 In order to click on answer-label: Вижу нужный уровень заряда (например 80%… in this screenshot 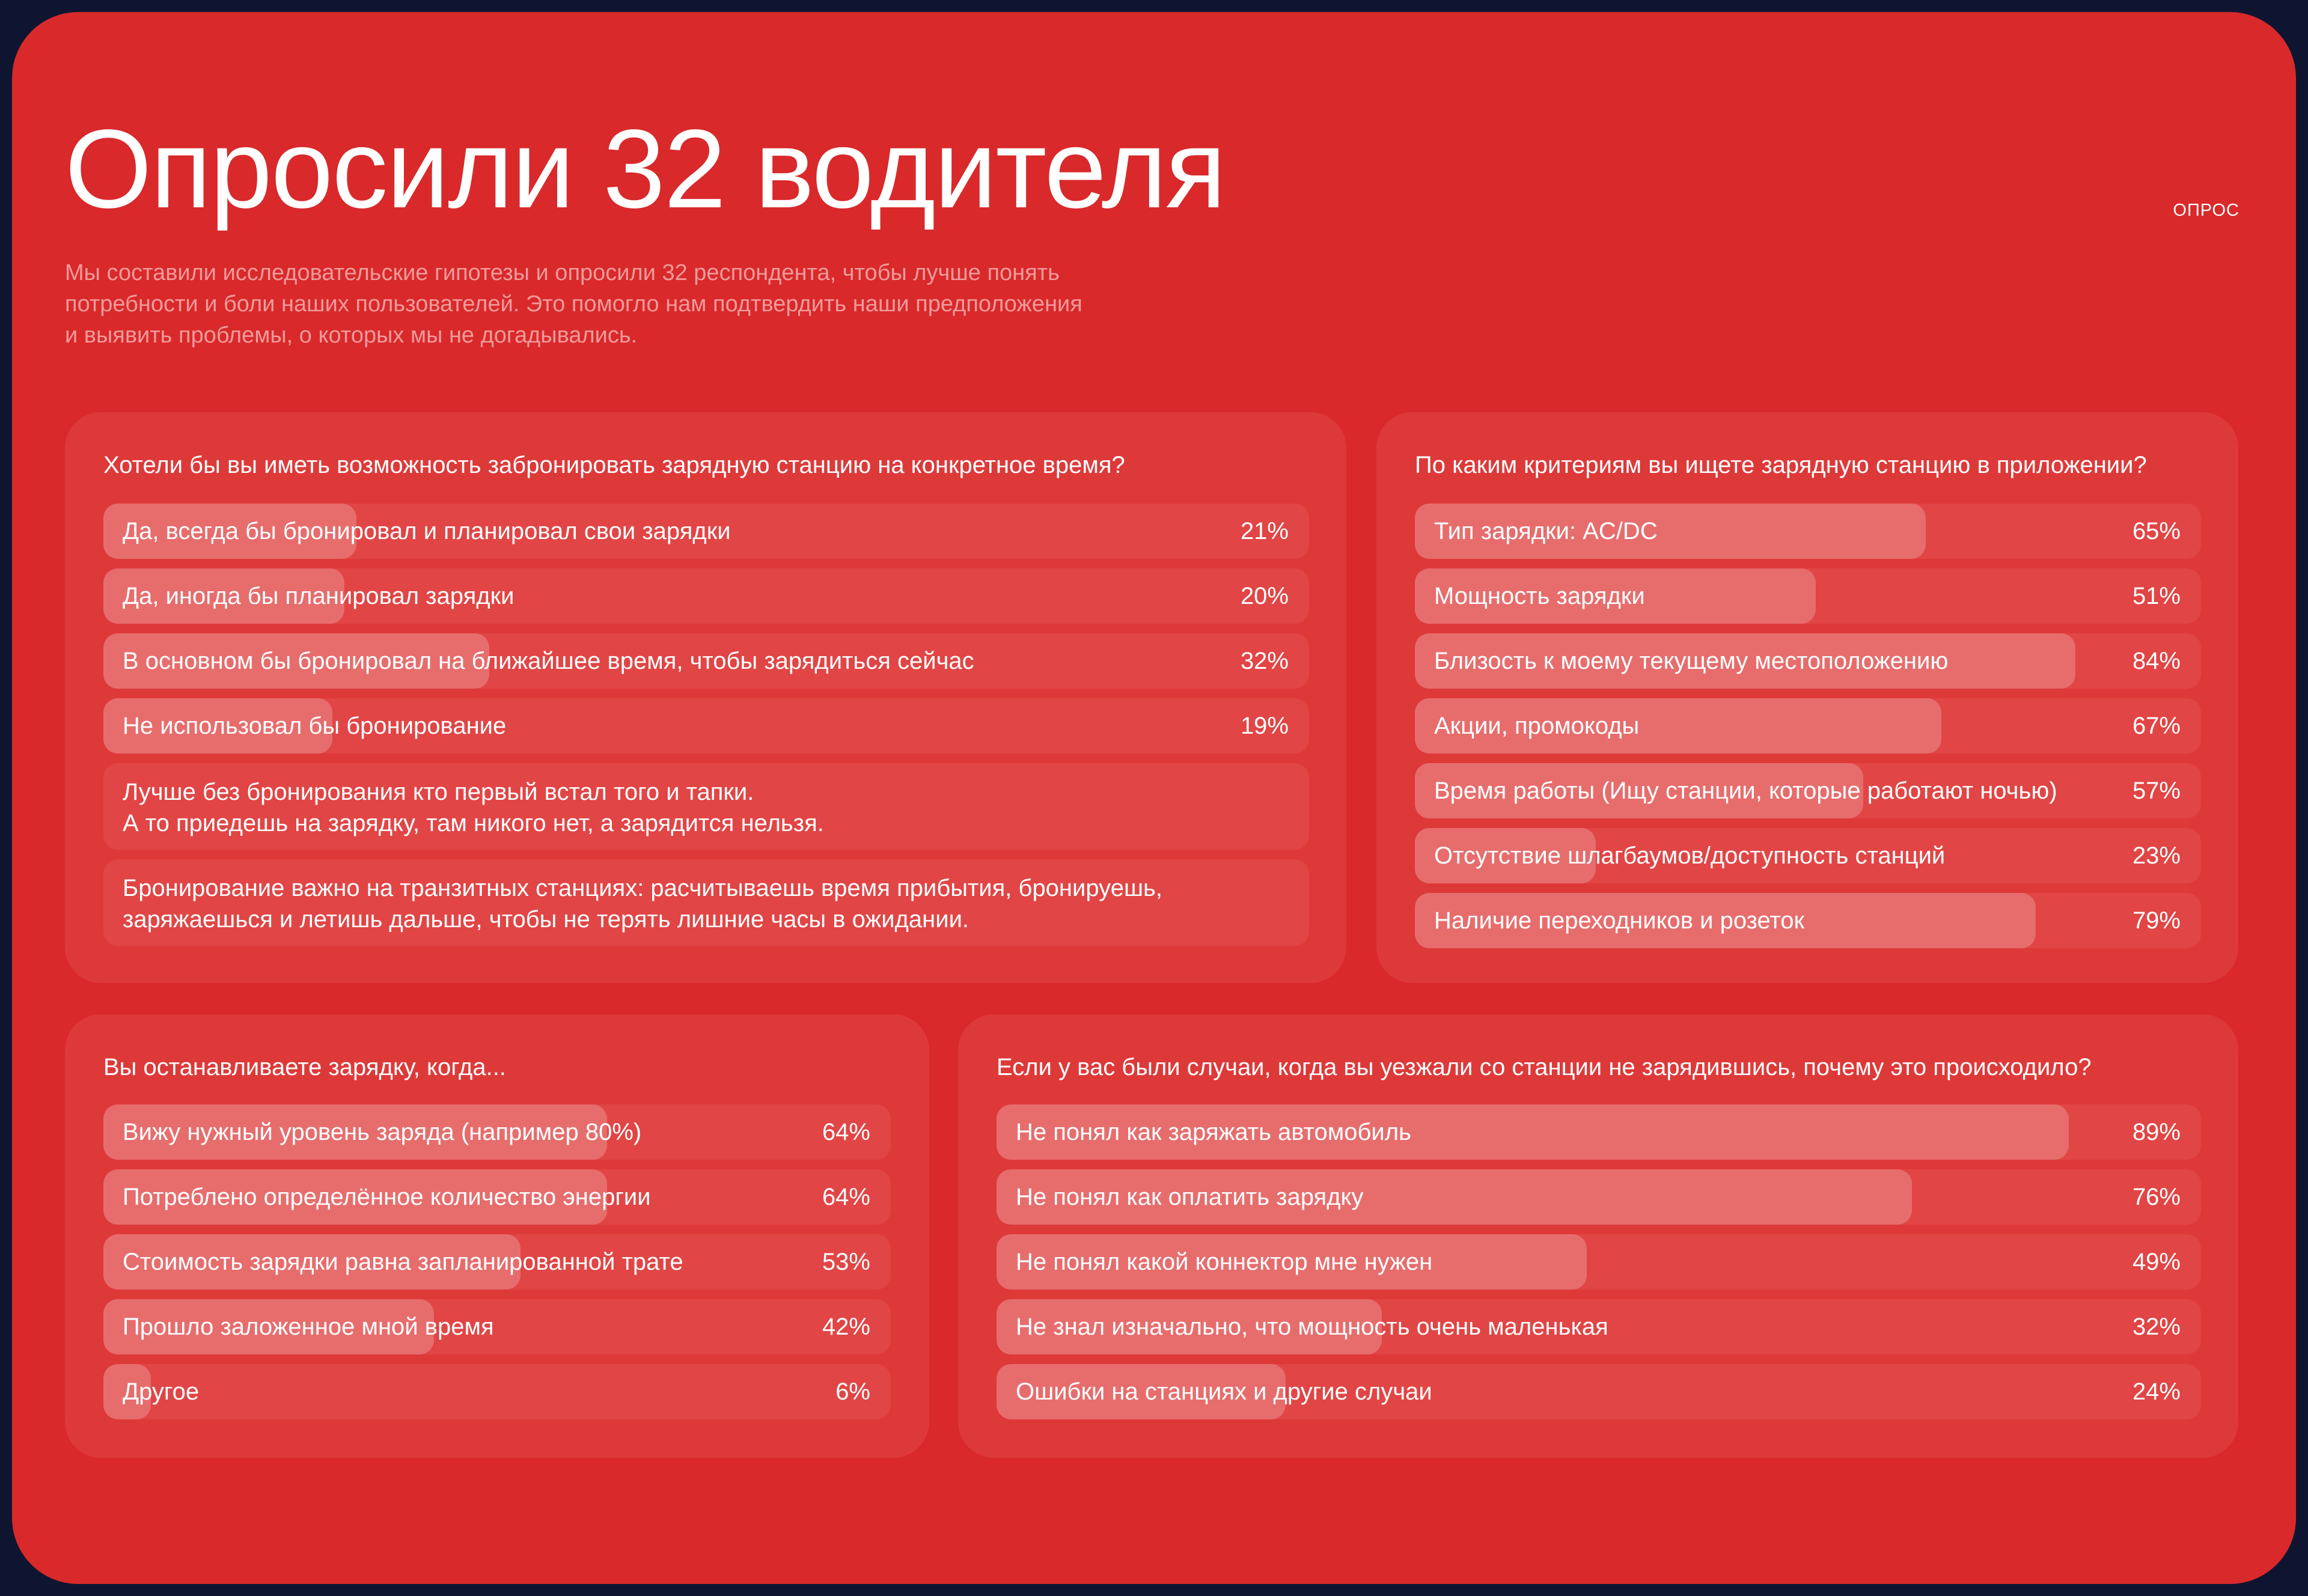, I will do `click(382, 1132)`.